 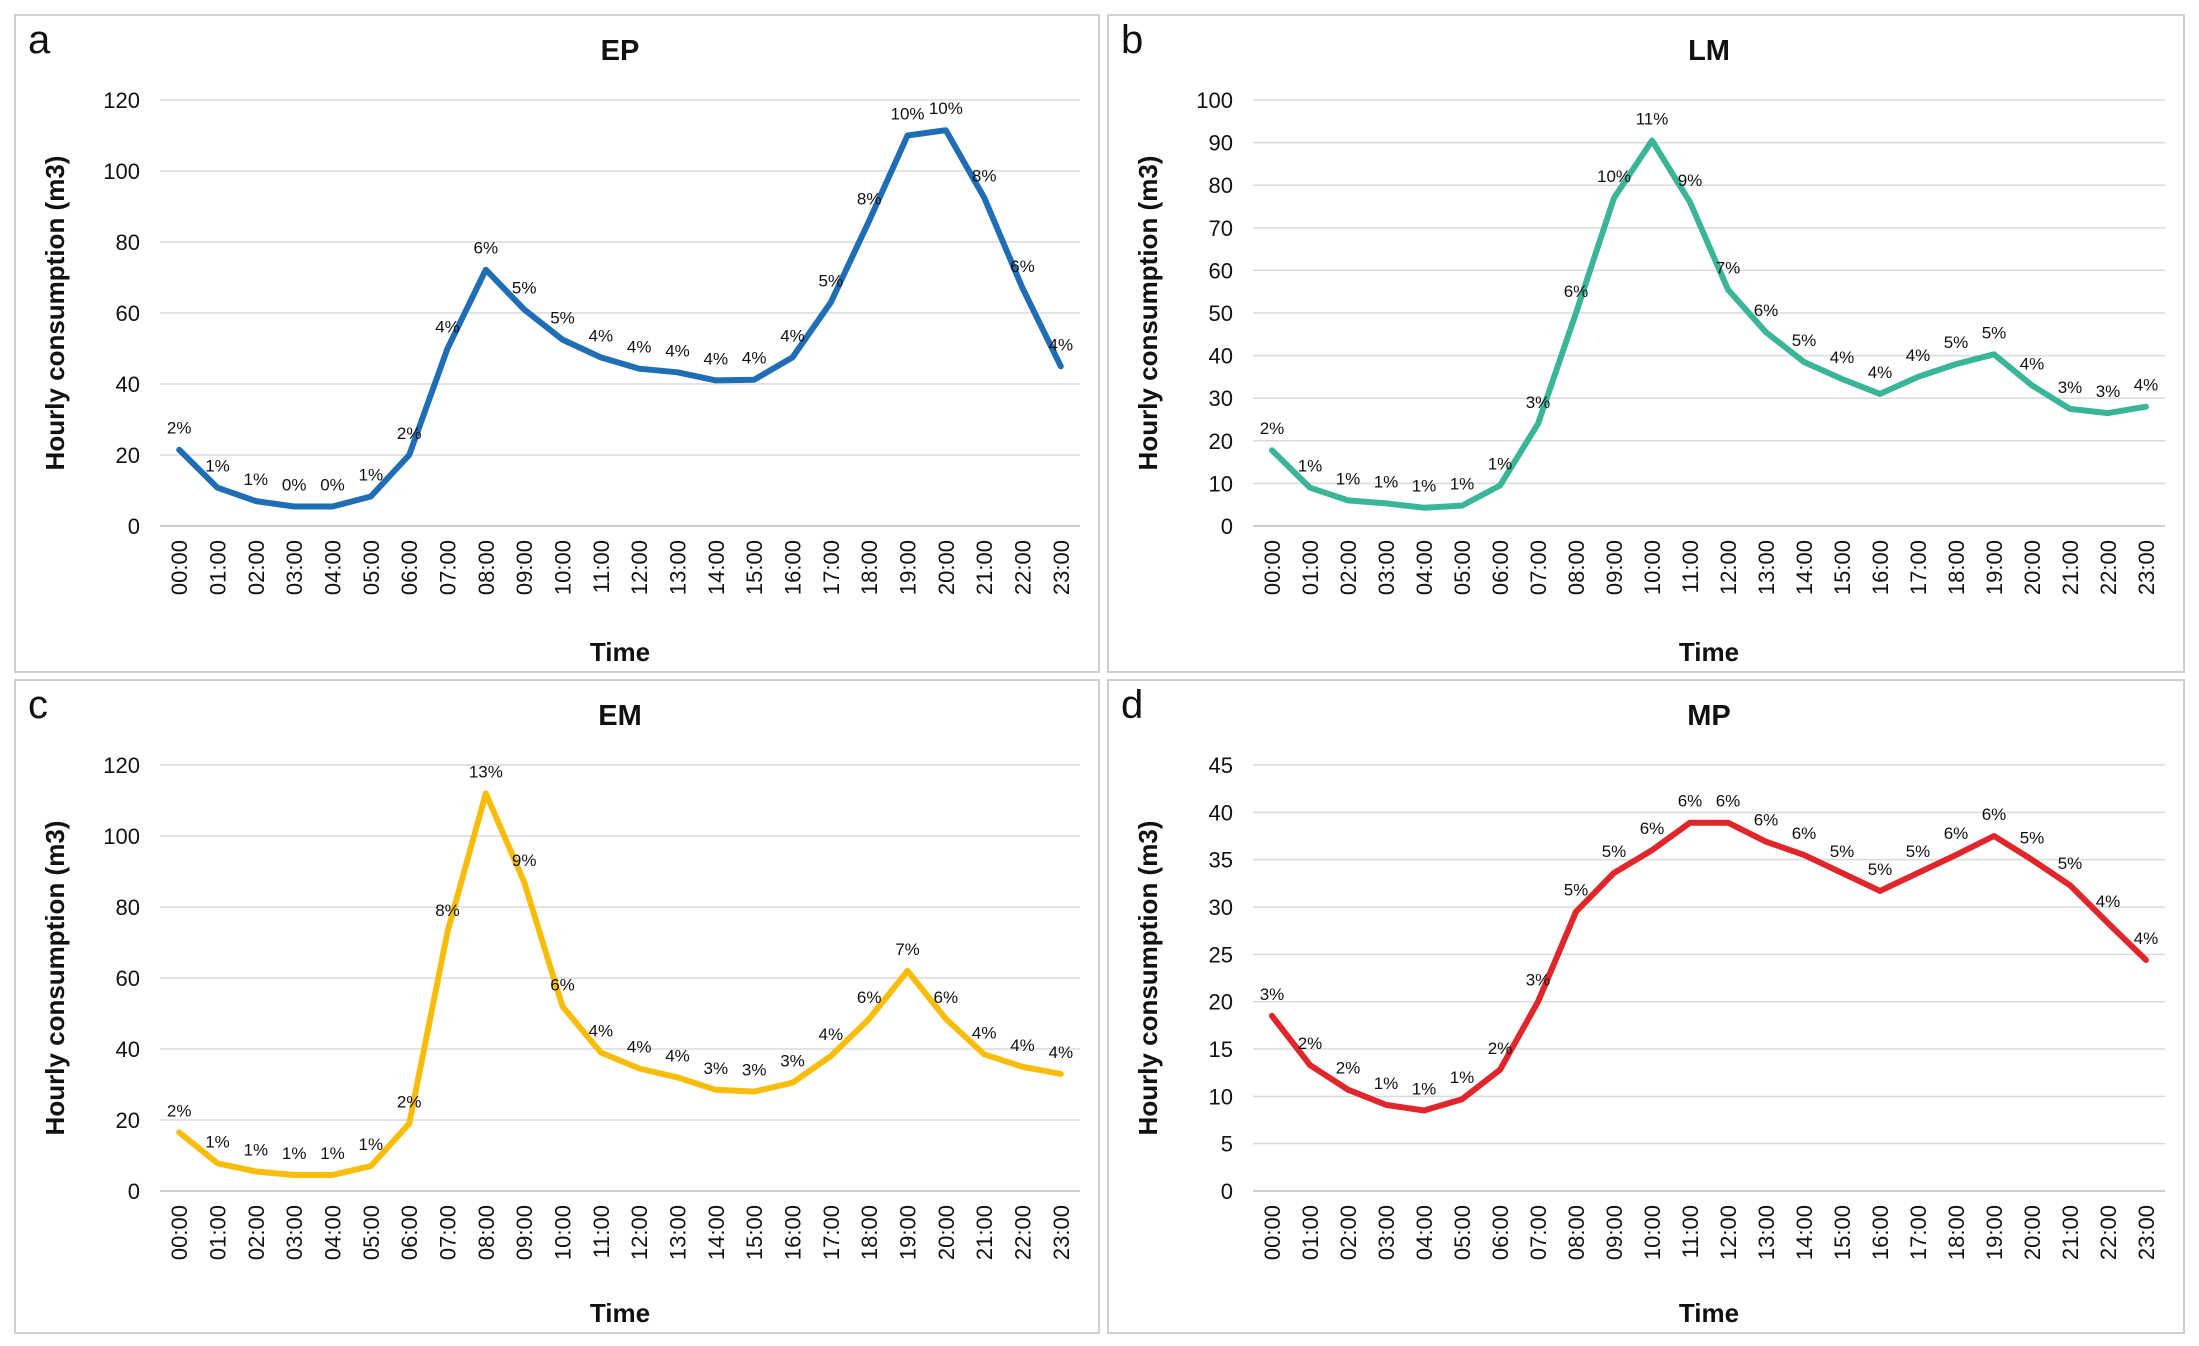 I want to click on y-tick-label: 60, so click(x=128, y=978).